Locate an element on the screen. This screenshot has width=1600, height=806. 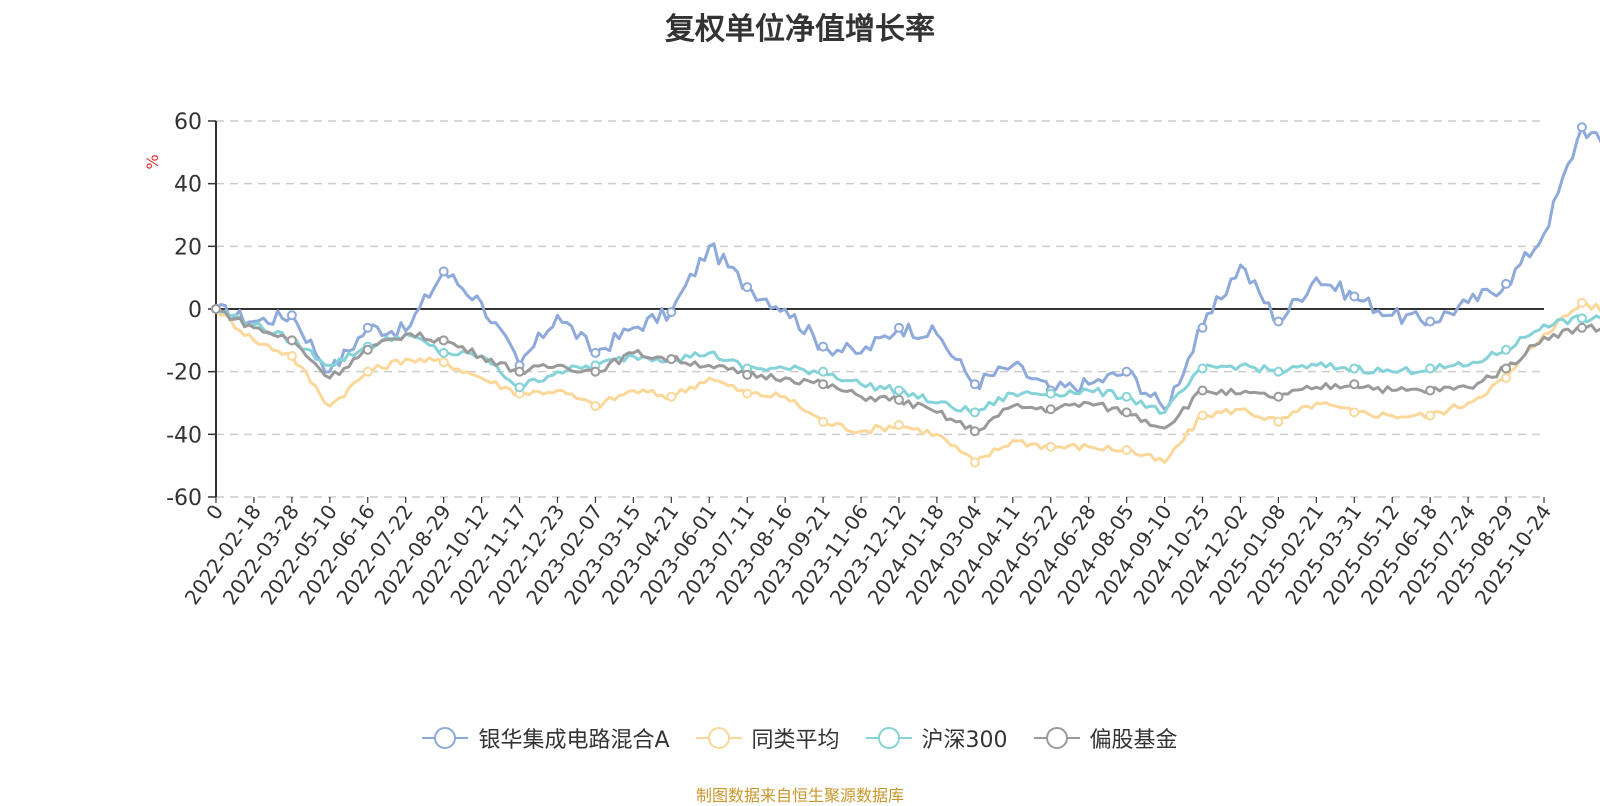
y-tick-label: -20 is located at coordinates (184, 373).